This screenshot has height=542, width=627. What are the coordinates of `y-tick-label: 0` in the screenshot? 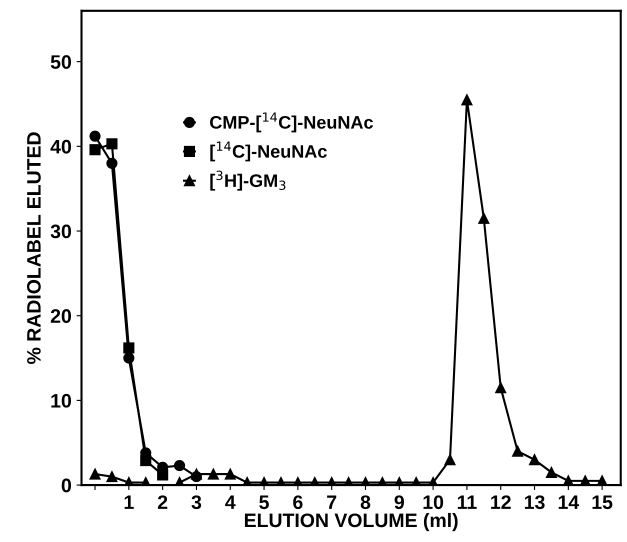 It's located at (66, 485).